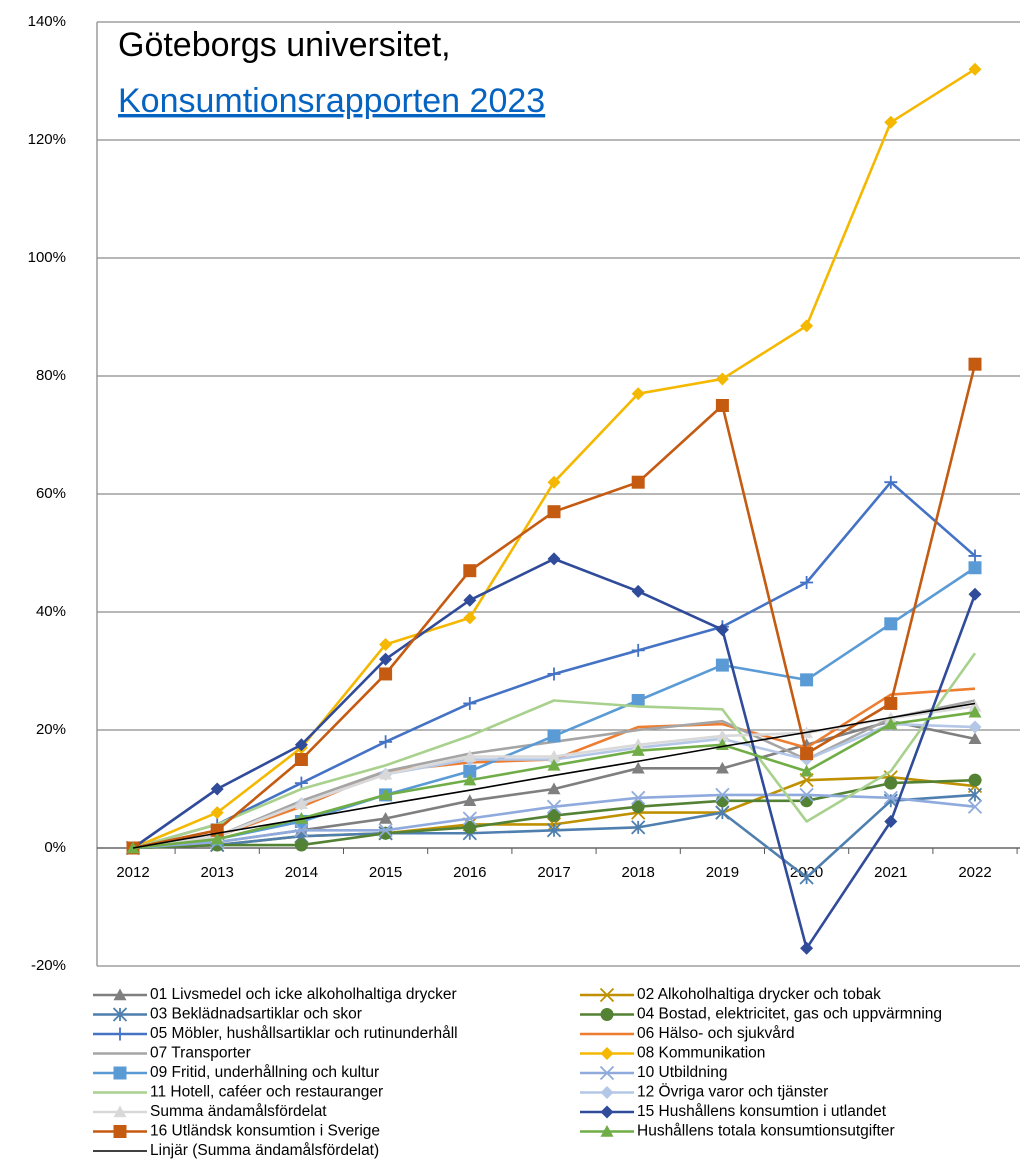 Image resolution: width=1032 pixels, height=1169 pixels. What do you see at coordinates (48, 965) in the screenshot?
I see `y-tick-label: -20%` at bounding box center [48, 965].